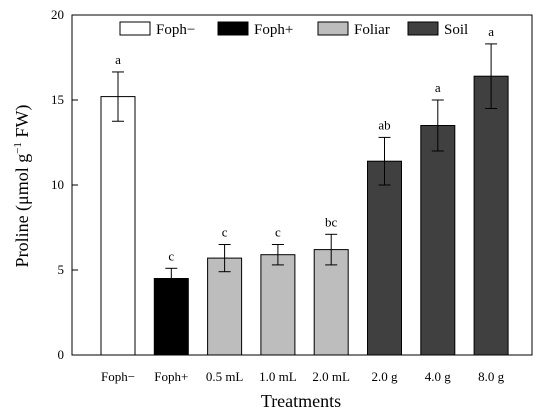  What do you see at coordinates (57, 99) in the screenshot?
I see `y-tick-label: 15` at bounding box center [57, 99].